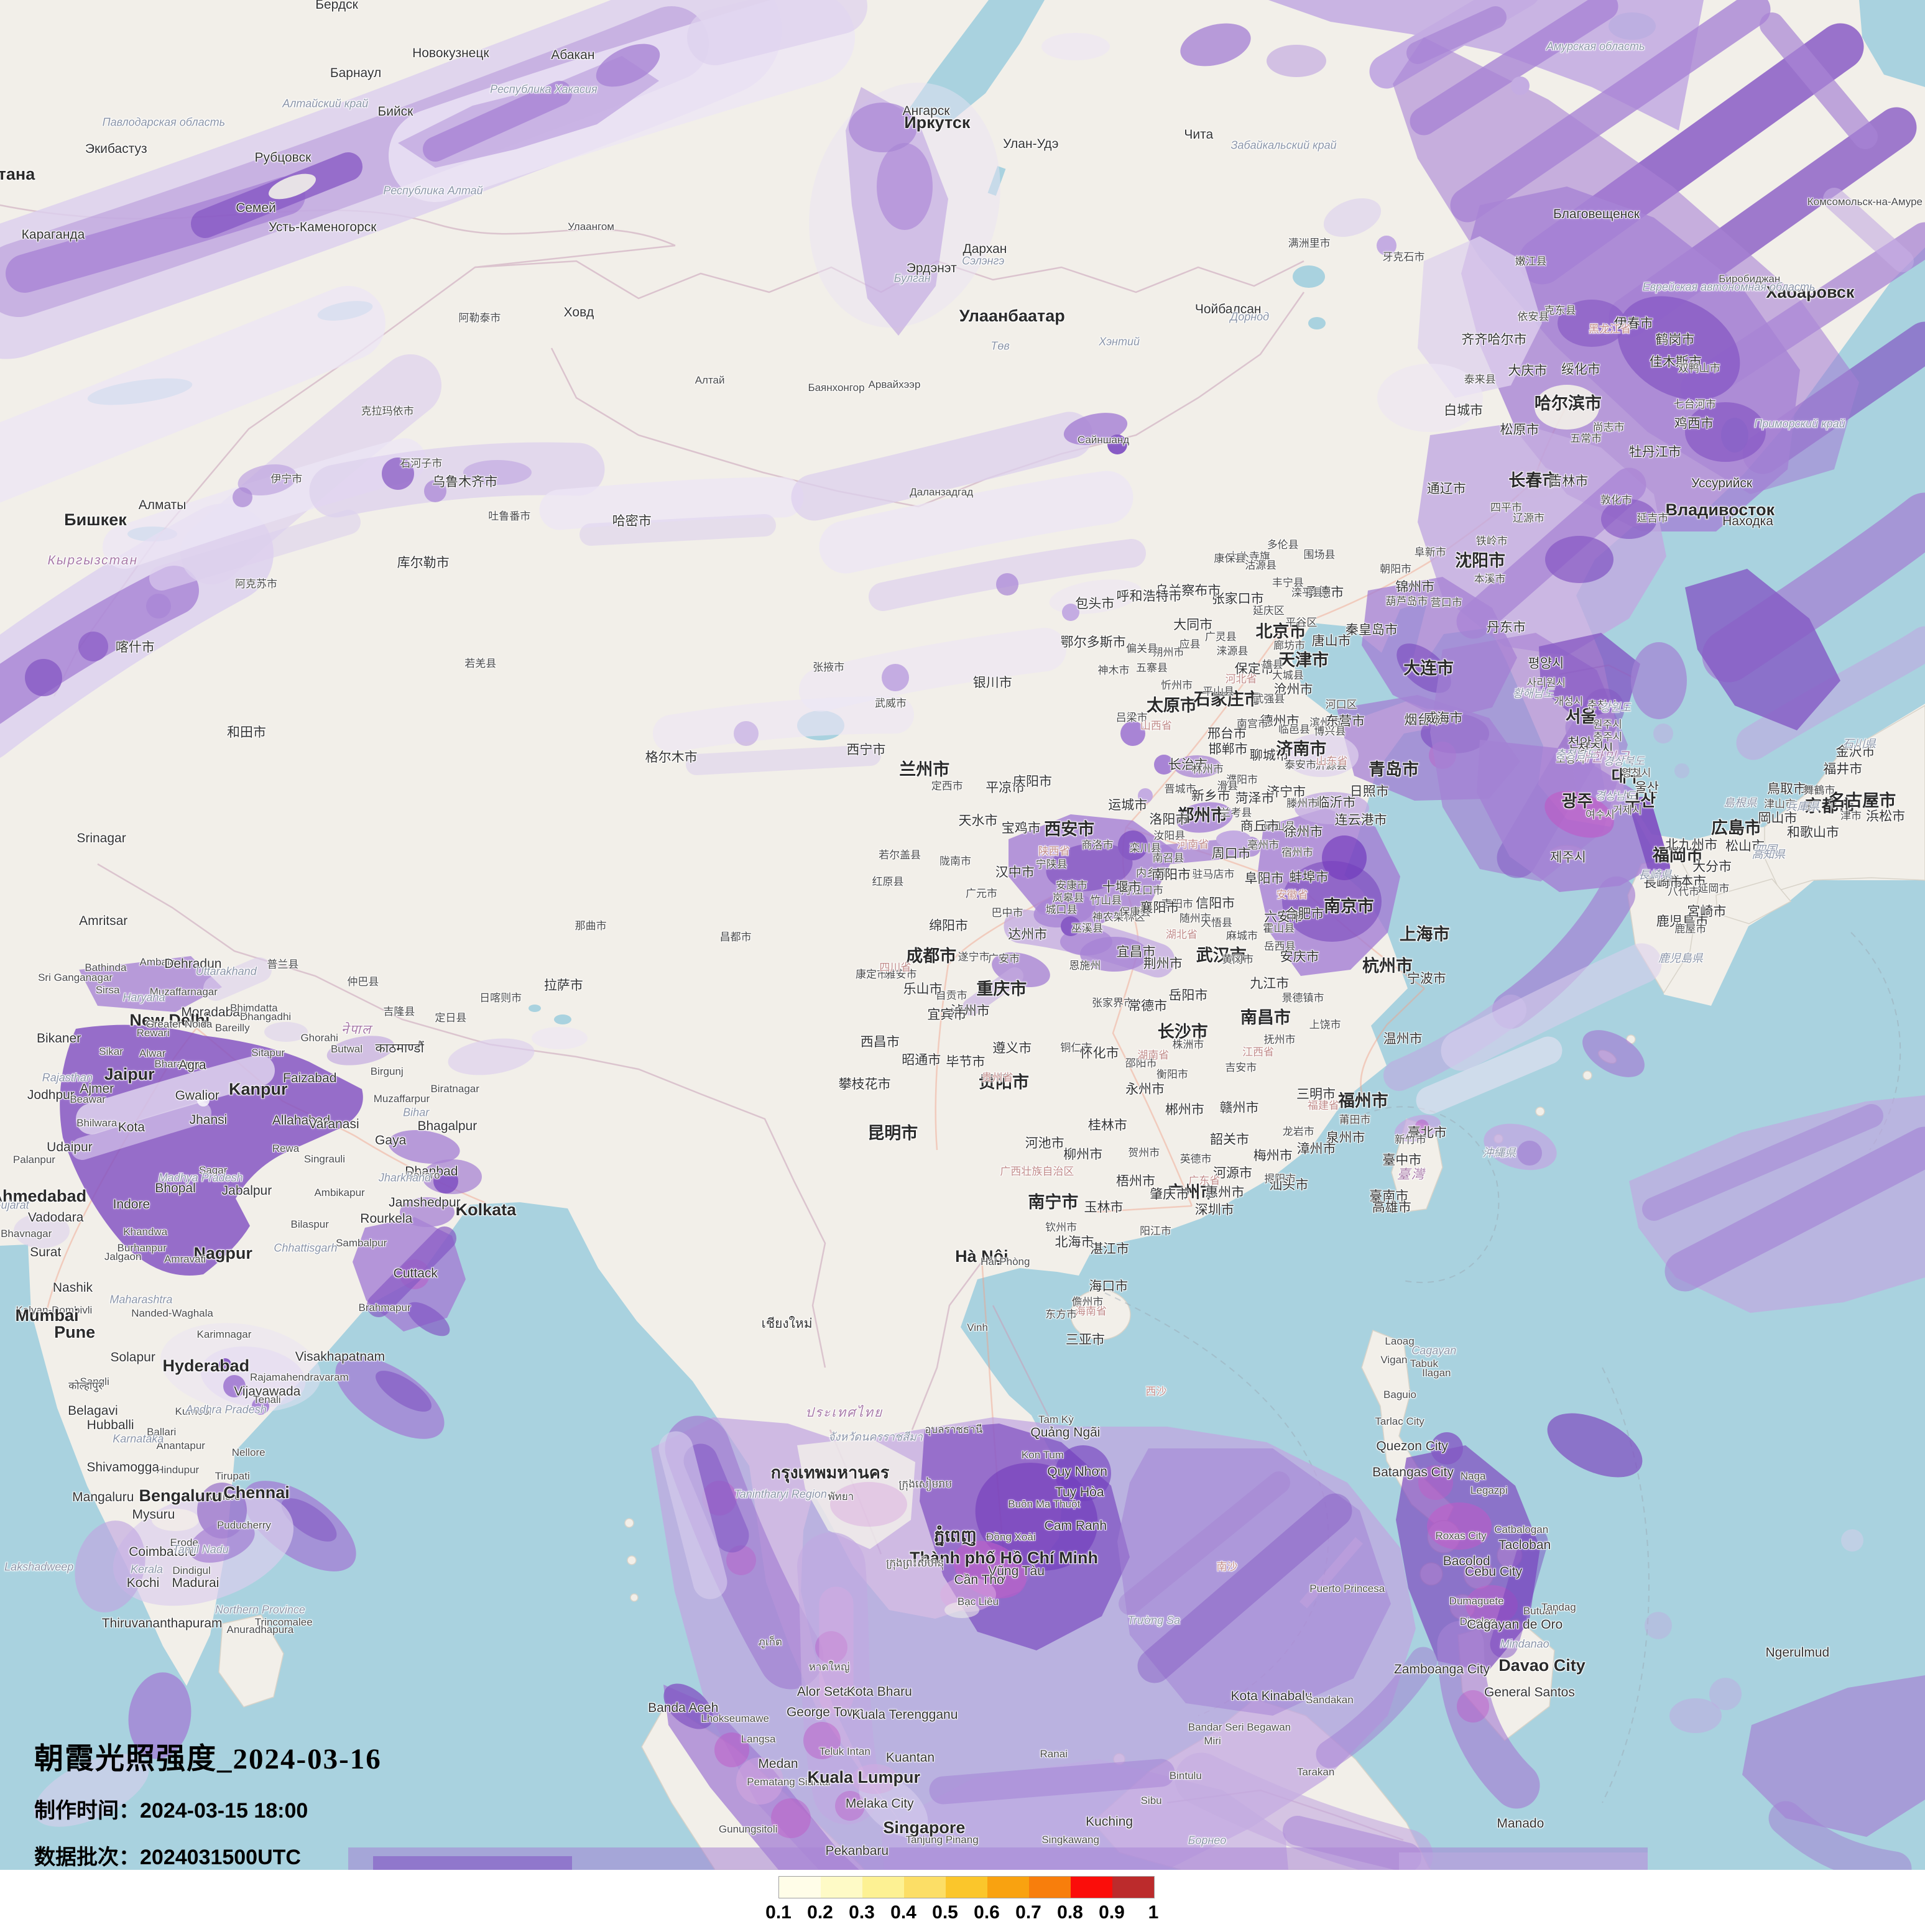 The width and height of the screenshot is (1925, 1932). I want to click on shikoku-island, so click(1753, 901).